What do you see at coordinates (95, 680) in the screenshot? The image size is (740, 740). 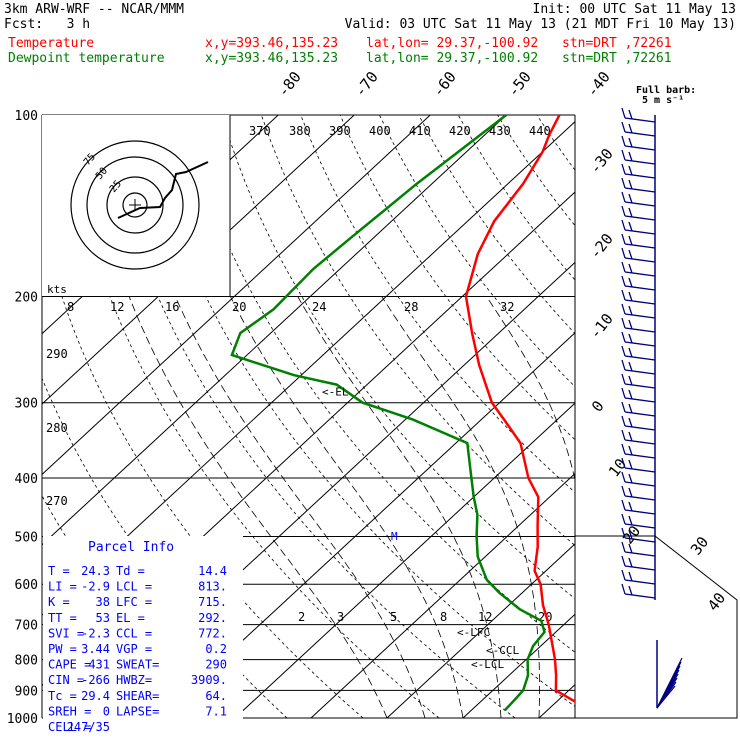 I see `parcel-info-cell: -266` at bounding box center [95, 680].